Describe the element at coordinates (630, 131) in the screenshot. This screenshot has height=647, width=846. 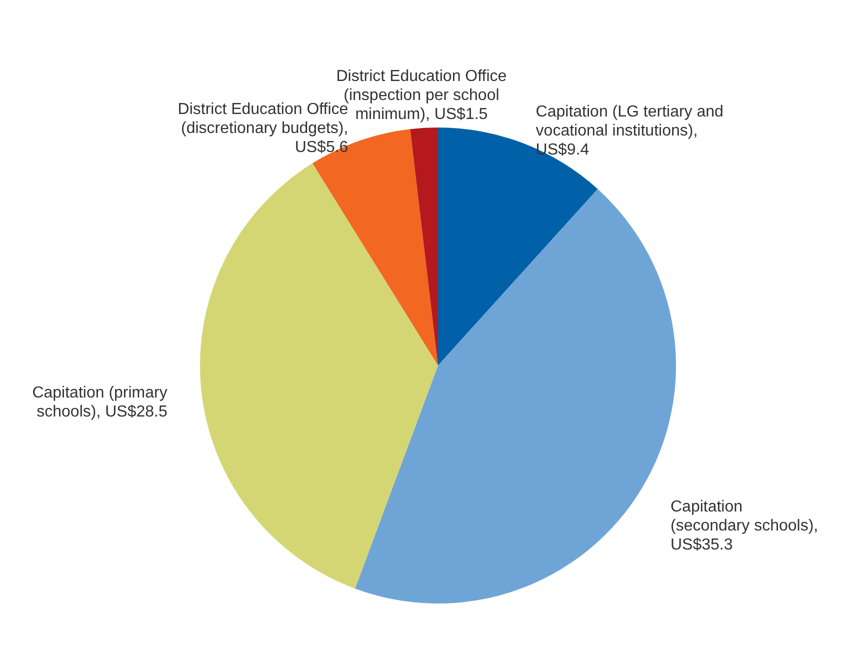
I see `slice-label: Capitation (LG tertiary and vocational institutions), US$9.4` at that location.